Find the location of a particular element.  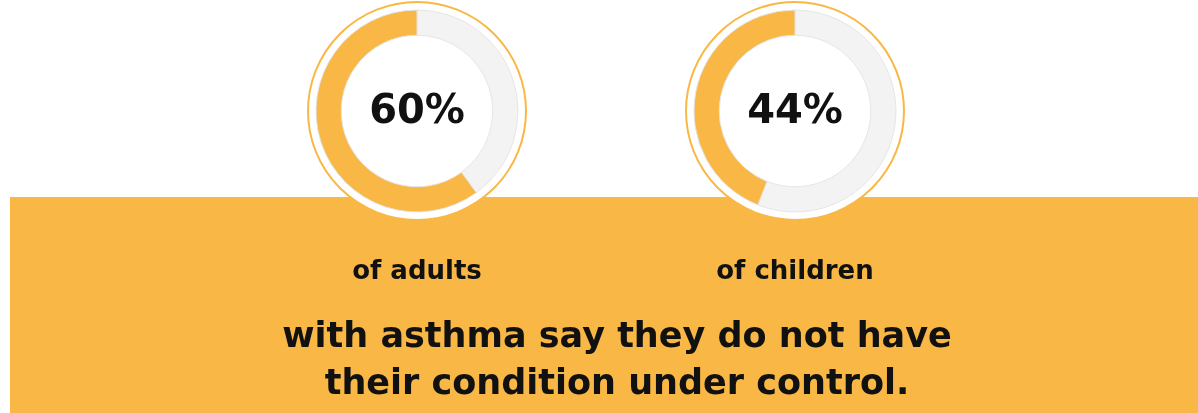

data-label: 60% is located at coordinates (417, 109).